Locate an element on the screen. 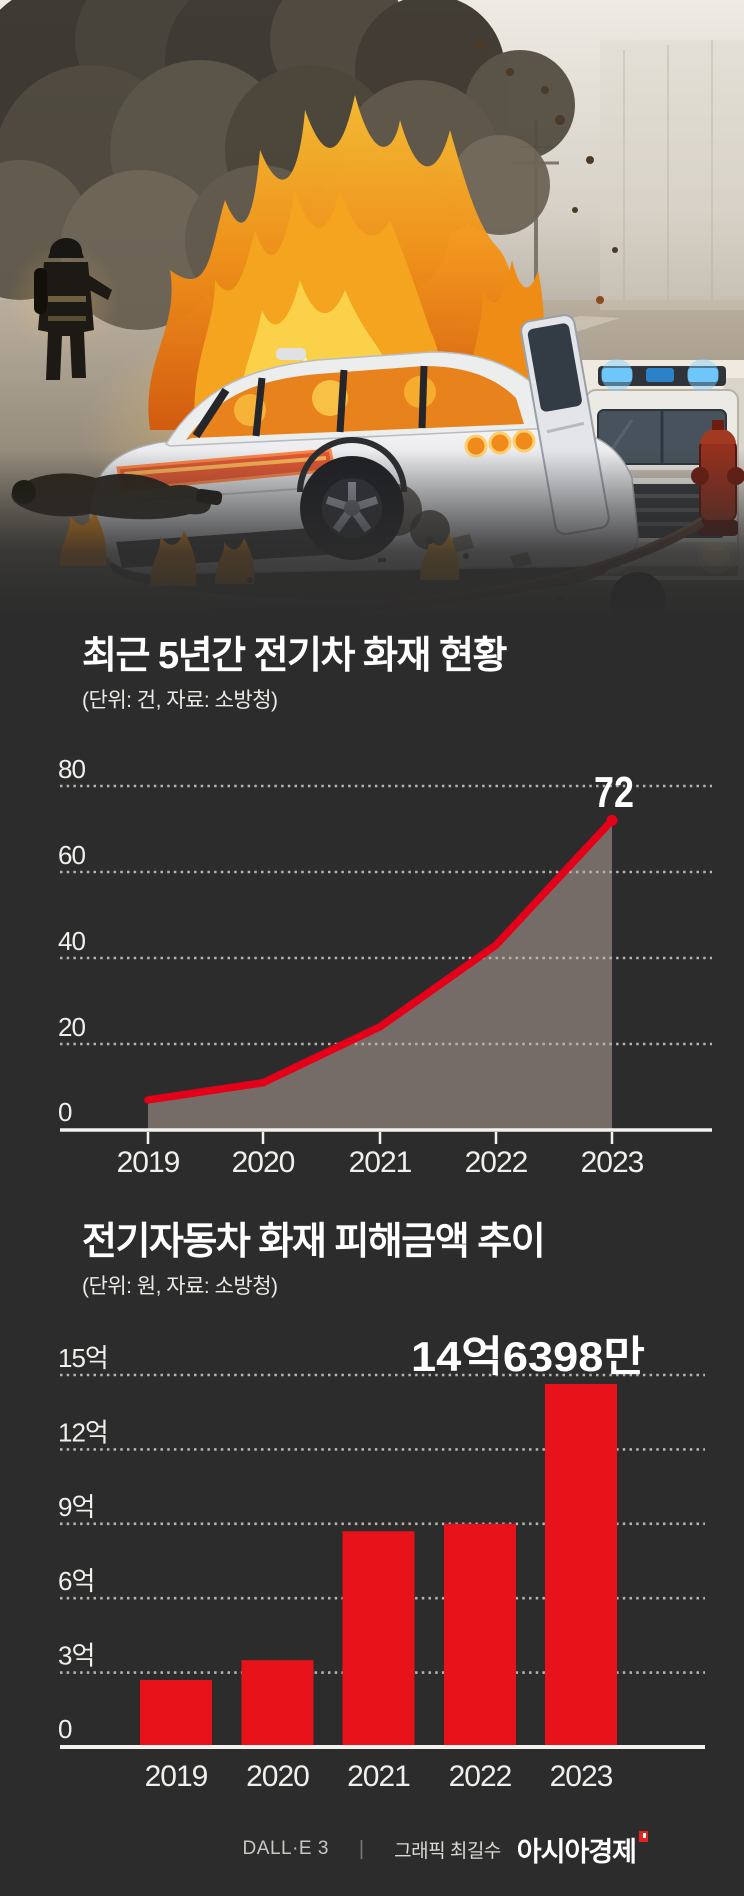 Image resolution: width=744 pixels, height=1896 pixels. section-unit-note-fires: (단위: 건, 자료: 소방청) is located at coordinates (180, 700).